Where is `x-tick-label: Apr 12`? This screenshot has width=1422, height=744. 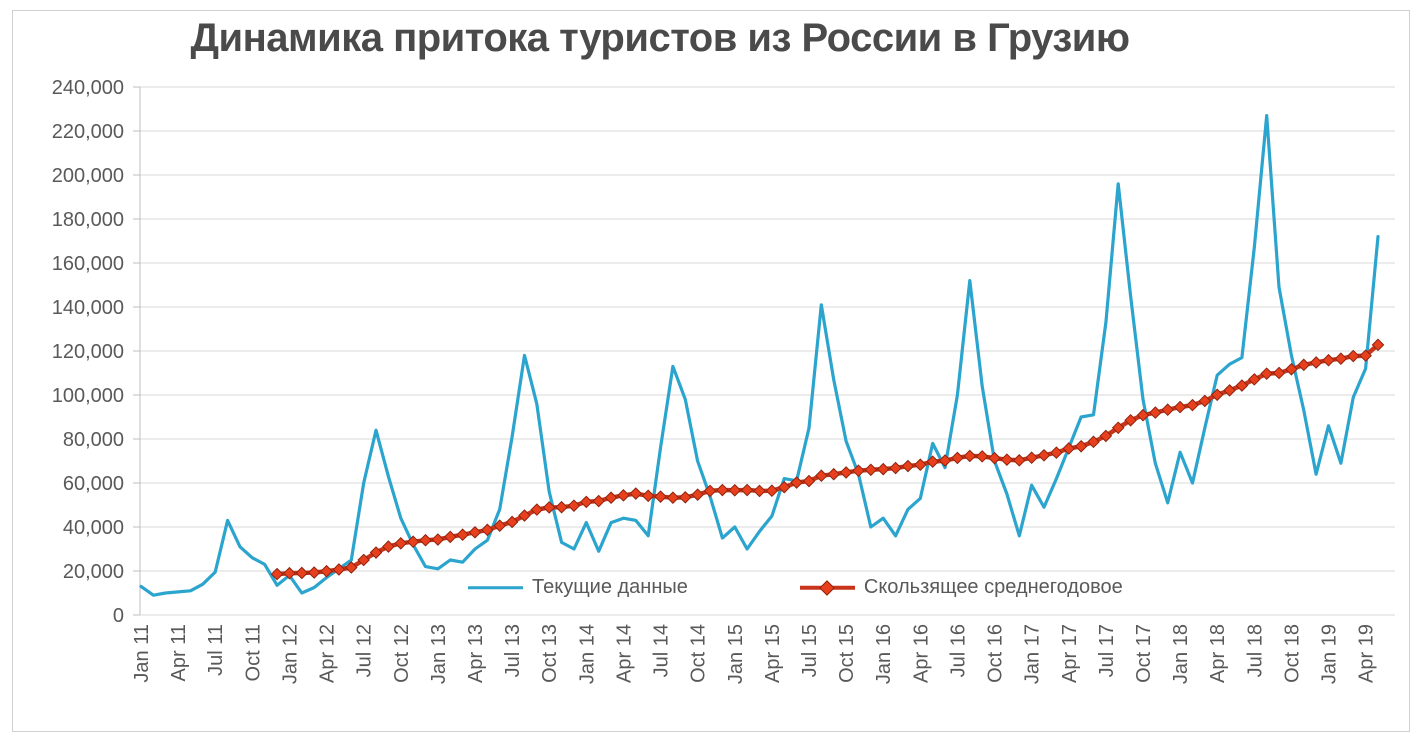
x-tick-label: Apr 12 is located at coordinates (328, 653).